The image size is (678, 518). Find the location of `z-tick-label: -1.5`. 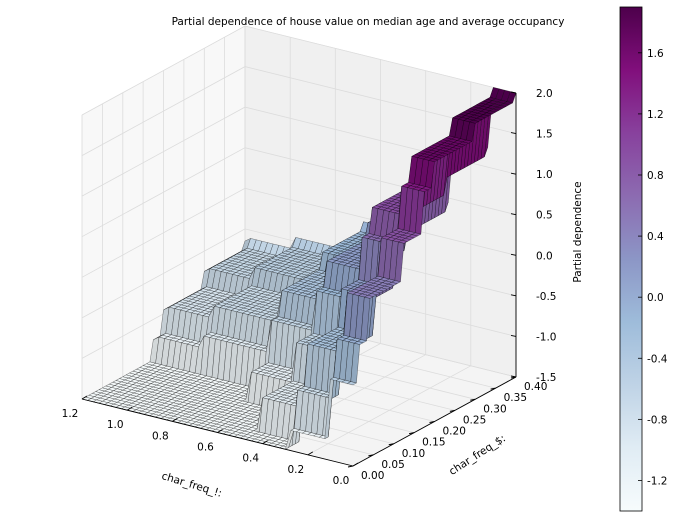

z-tick-label: -1.5 is located at coordinates (546, 378).